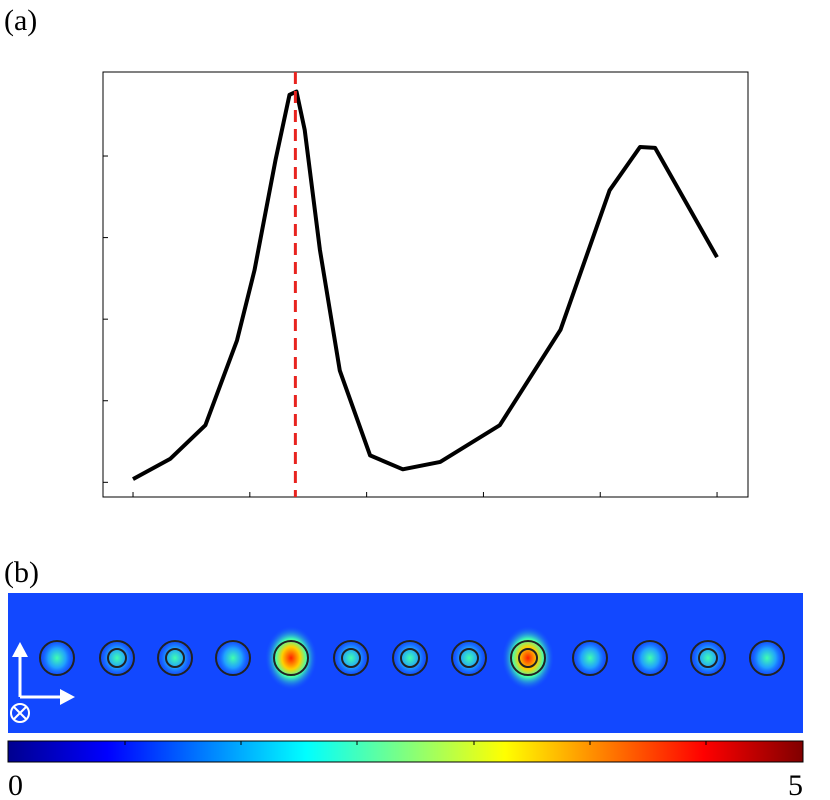 The height and width of the screenshot is (800, 830). What do you see at coordinates (405, 751) in the screenshot?
I see `colorbar` at bounding box center [405, 751].